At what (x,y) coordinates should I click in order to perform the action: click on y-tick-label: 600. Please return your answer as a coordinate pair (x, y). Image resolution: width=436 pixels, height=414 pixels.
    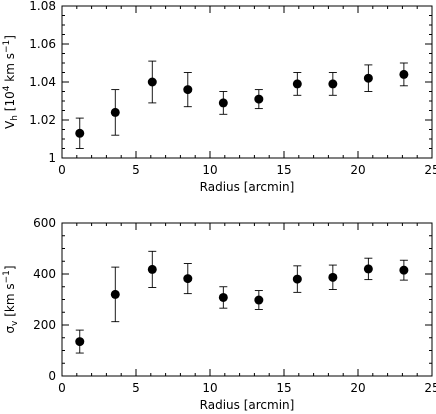
    Looking at the image, I should click on (44, 223).